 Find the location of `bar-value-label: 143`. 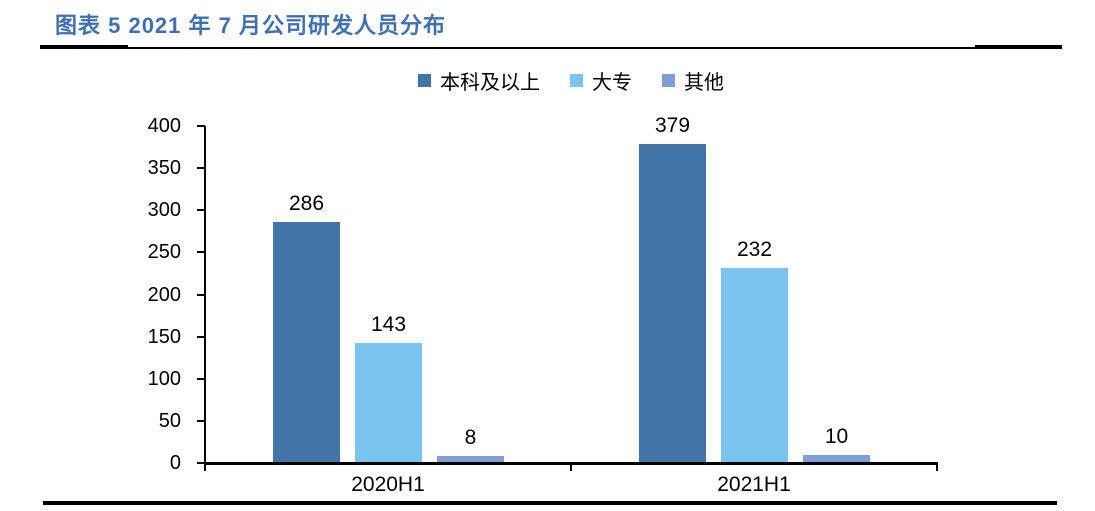

bar-value-label: 143 is located at coordinates (388, 324).